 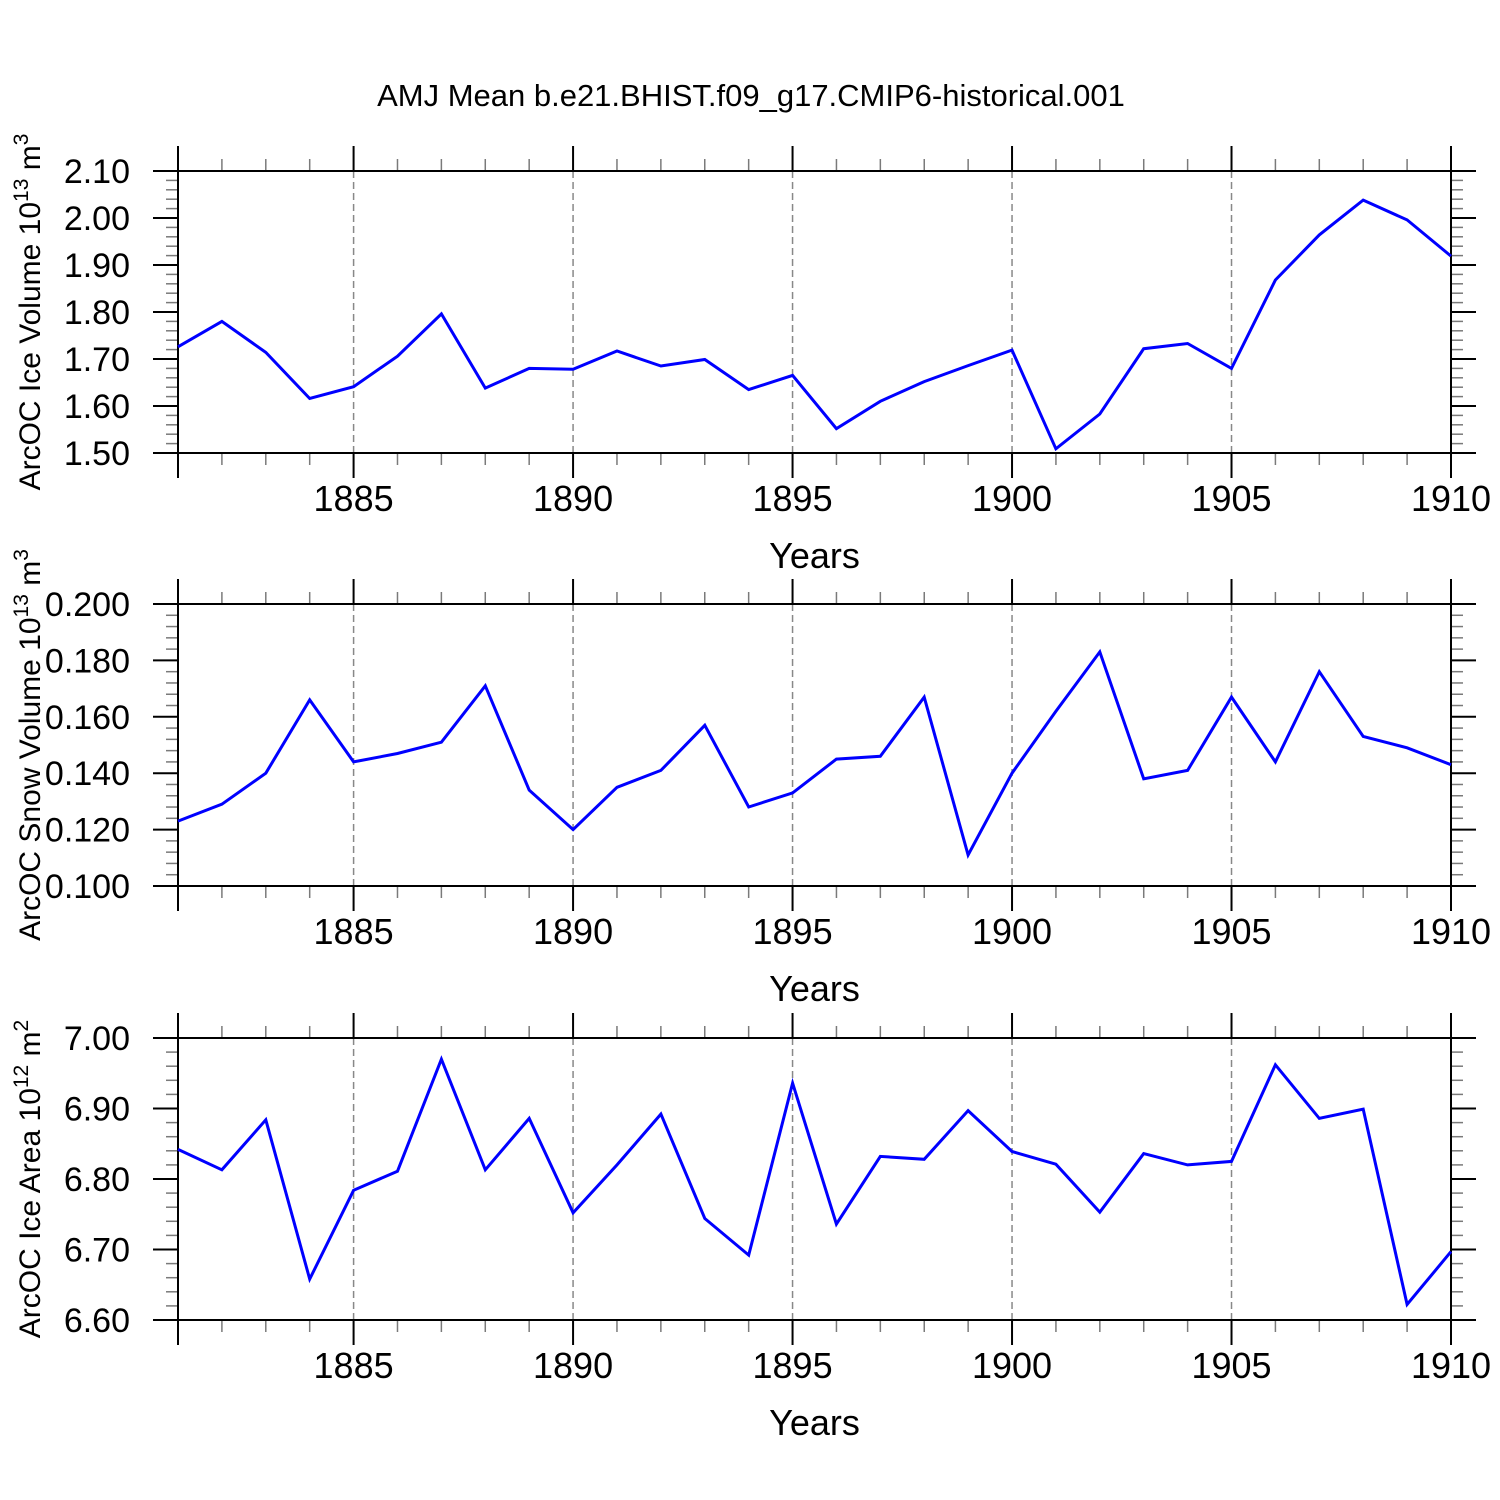 I want to click on svg-text: 1.80, so click(x=97, y=313).